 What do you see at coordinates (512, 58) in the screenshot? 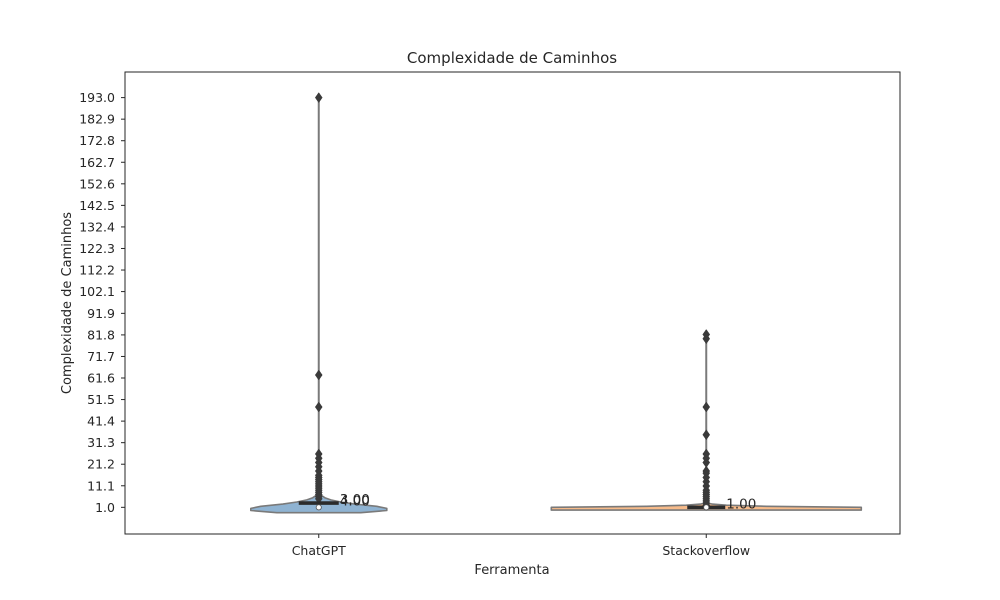
I see `chart-title: Complexidade de Caminhos` at bounding box center [512, 58].